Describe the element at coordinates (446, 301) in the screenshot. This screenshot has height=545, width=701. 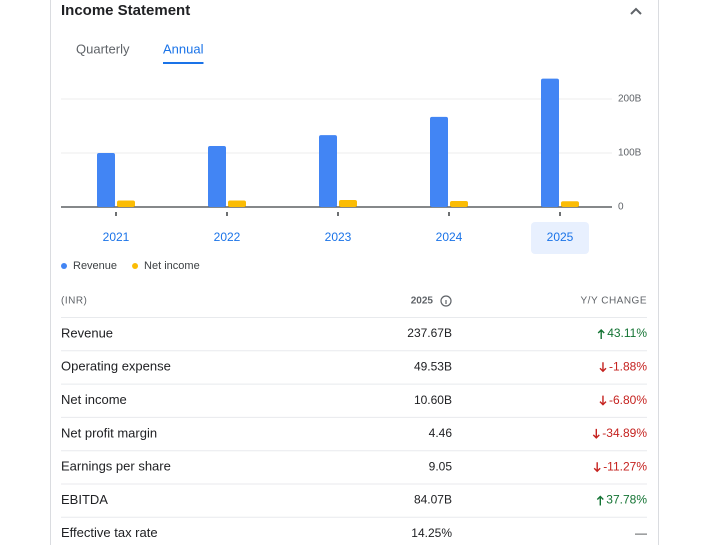
I see `info-icon` at that location.